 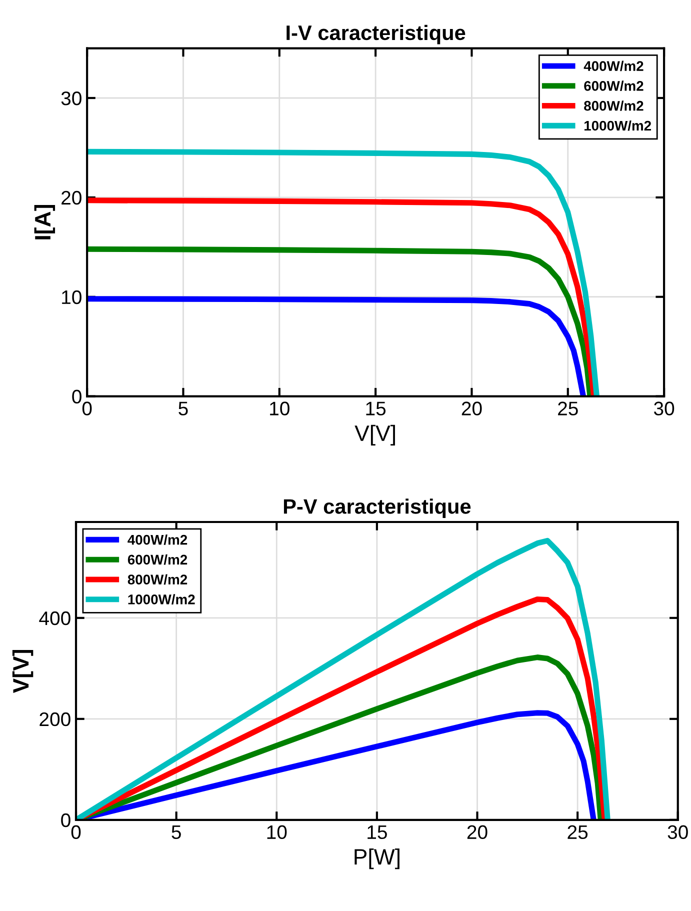 What do you see at coordinates (377, 859) in the screenshot?
I see `x-axis-title: P[W]` at bounding box center [377, 859].